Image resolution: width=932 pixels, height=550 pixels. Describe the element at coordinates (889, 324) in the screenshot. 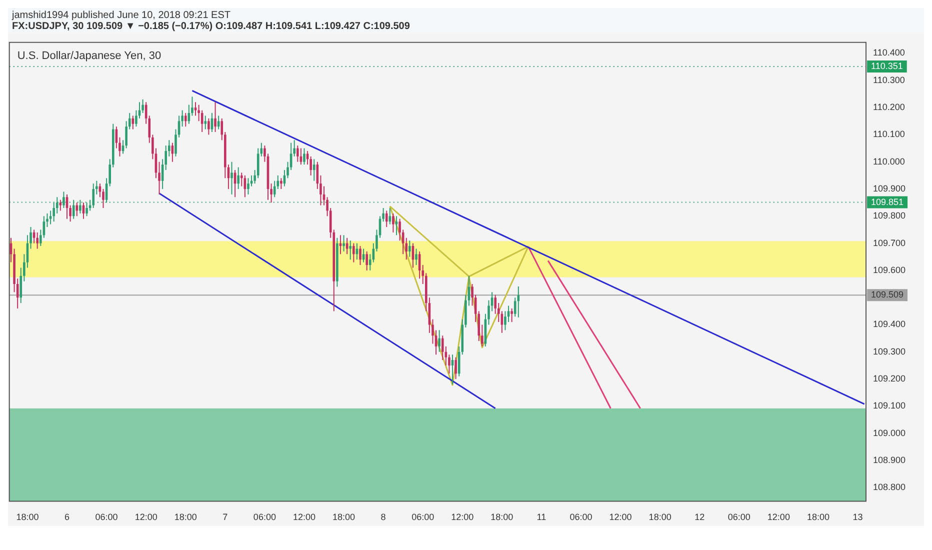

I see `y-tick-label: 109.400` at that location.